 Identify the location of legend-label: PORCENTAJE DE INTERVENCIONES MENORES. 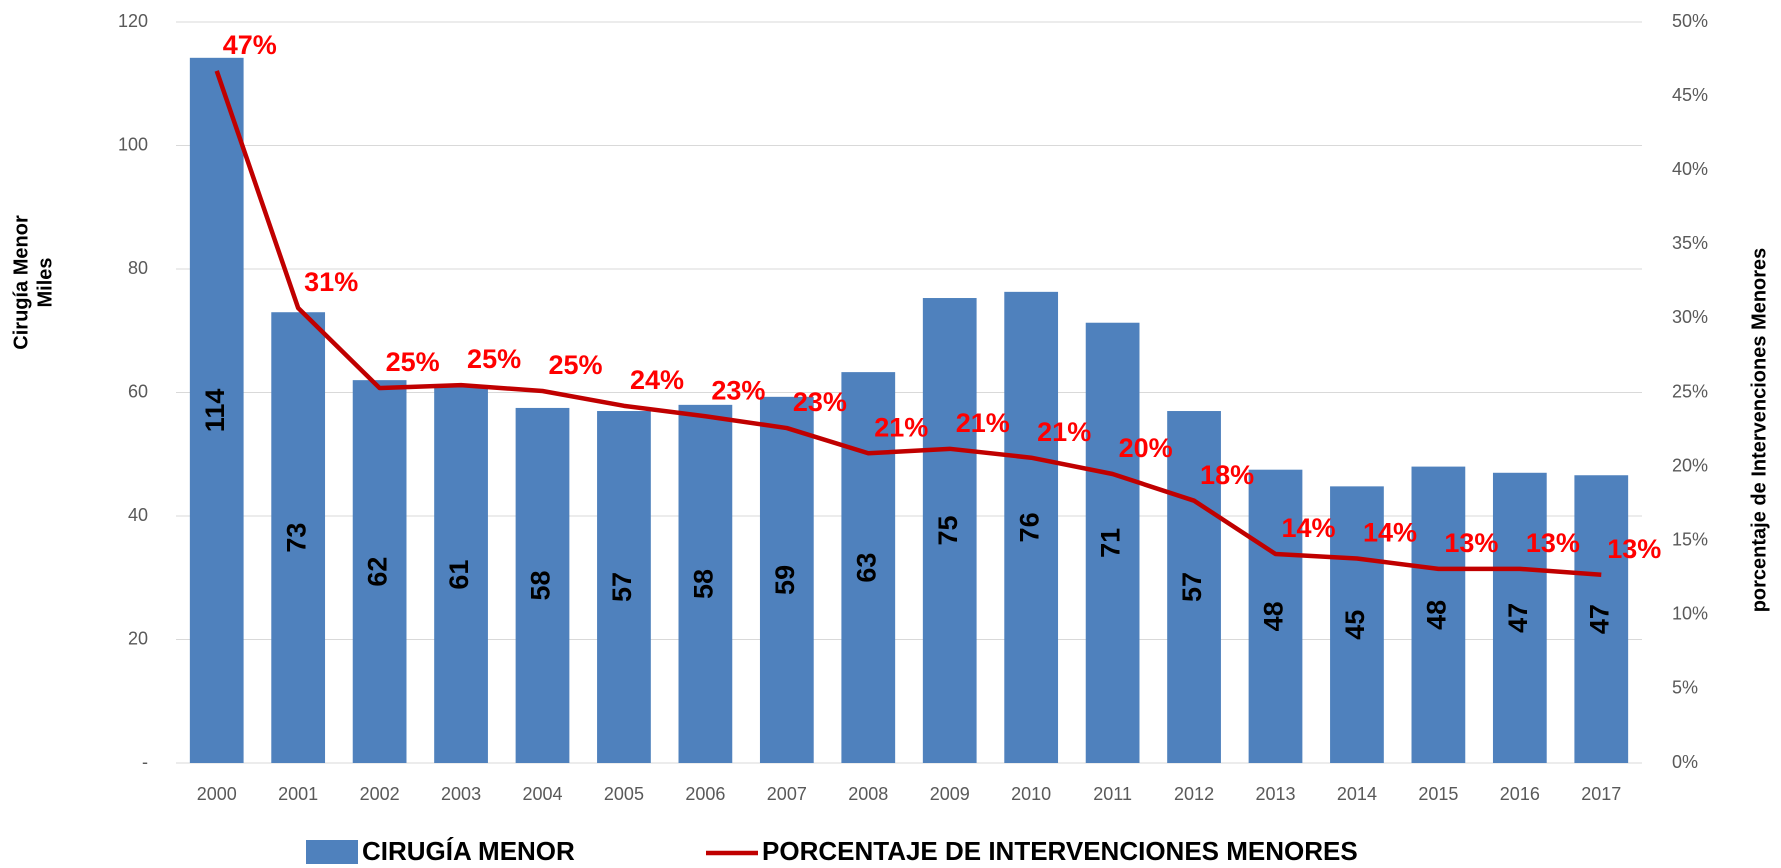
(1060, 851).